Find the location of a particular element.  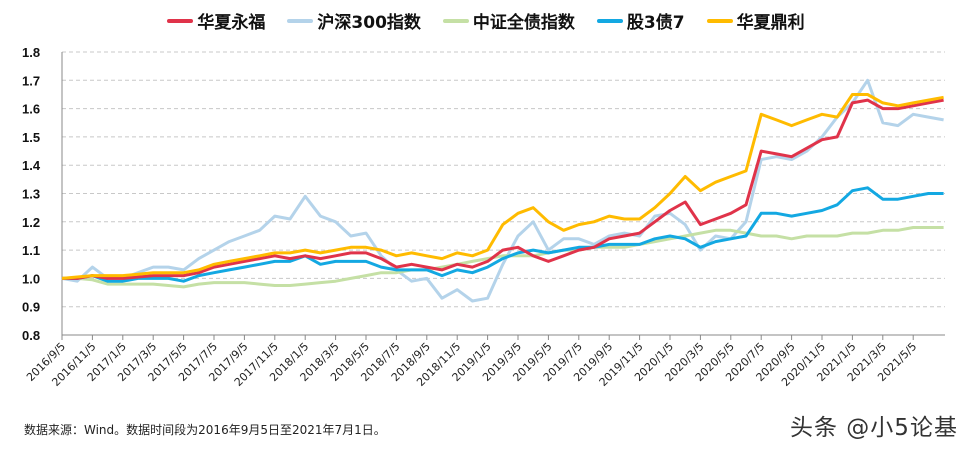

legend-label: 中证全债指数 is located at coordinates (523, 23).